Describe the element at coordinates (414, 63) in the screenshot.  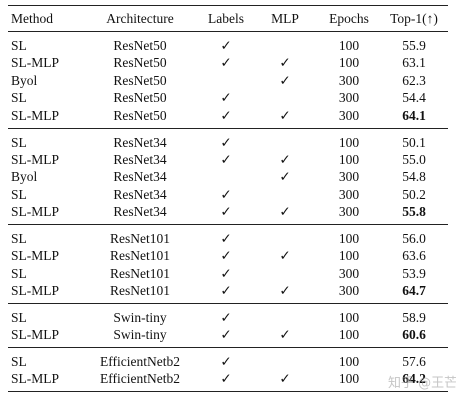
I see `cell-top1: 63.1` at that location.